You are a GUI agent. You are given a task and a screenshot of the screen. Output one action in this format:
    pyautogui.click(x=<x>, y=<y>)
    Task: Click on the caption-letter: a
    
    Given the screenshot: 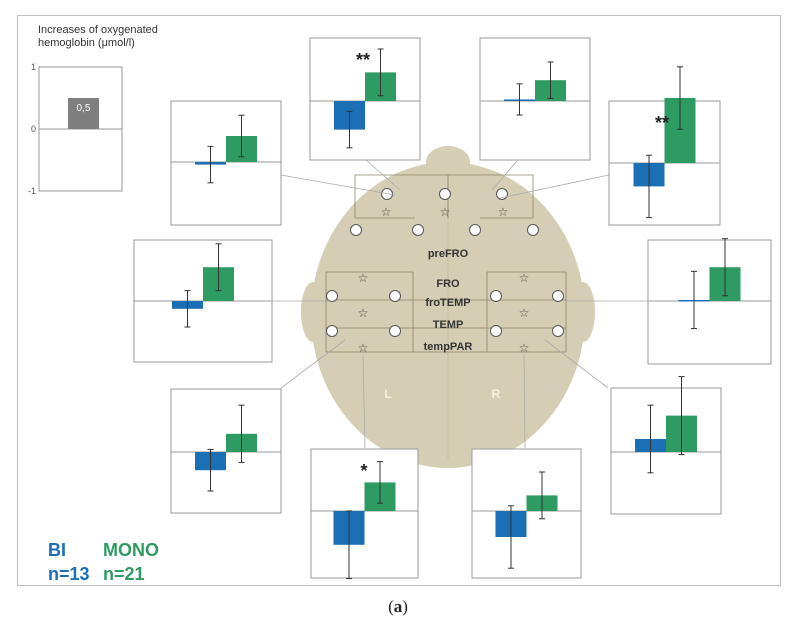 What is the action you would take?
    pyautogui.click(x=398, y=606)
    